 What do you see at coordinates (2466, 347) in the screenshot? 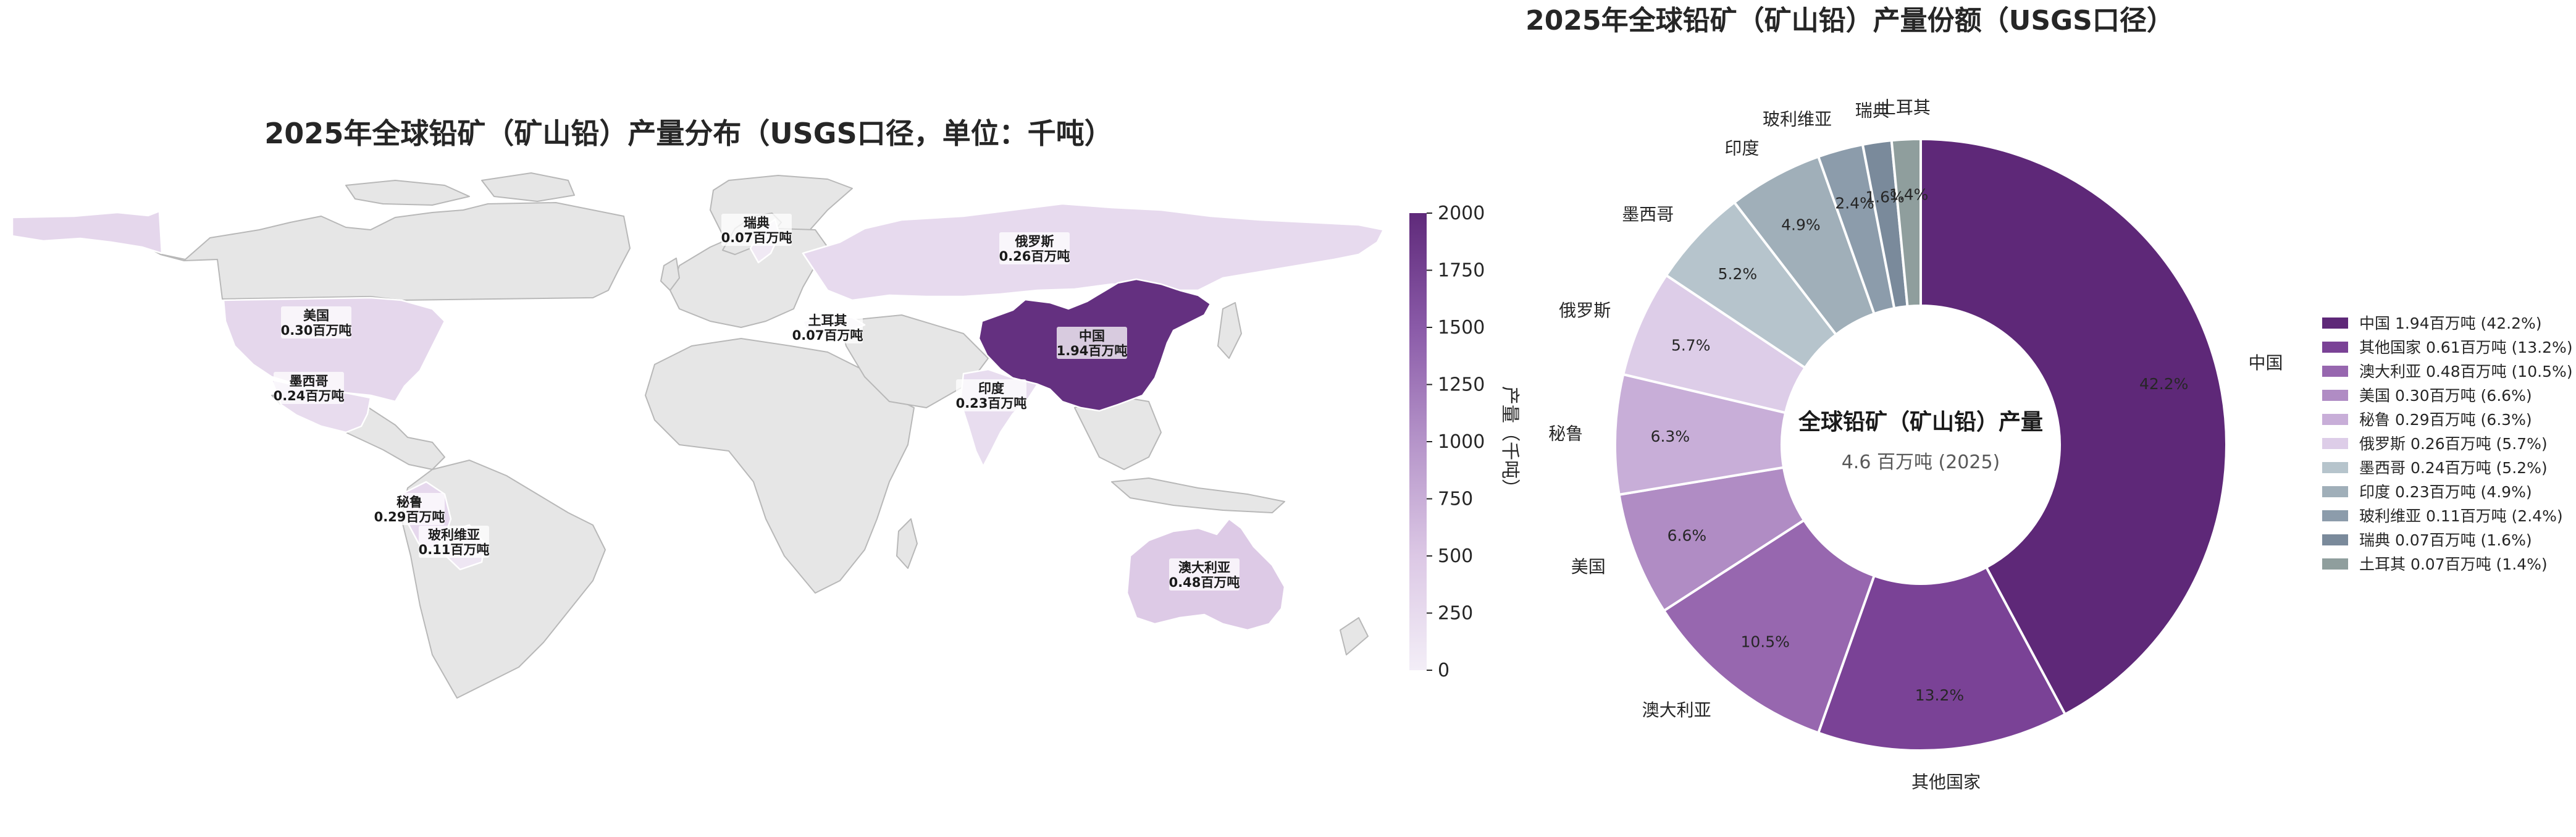
I see `legend-label: 其他国家 0.61百万吨 (13.2%)` at bounding box center [2466, 347].